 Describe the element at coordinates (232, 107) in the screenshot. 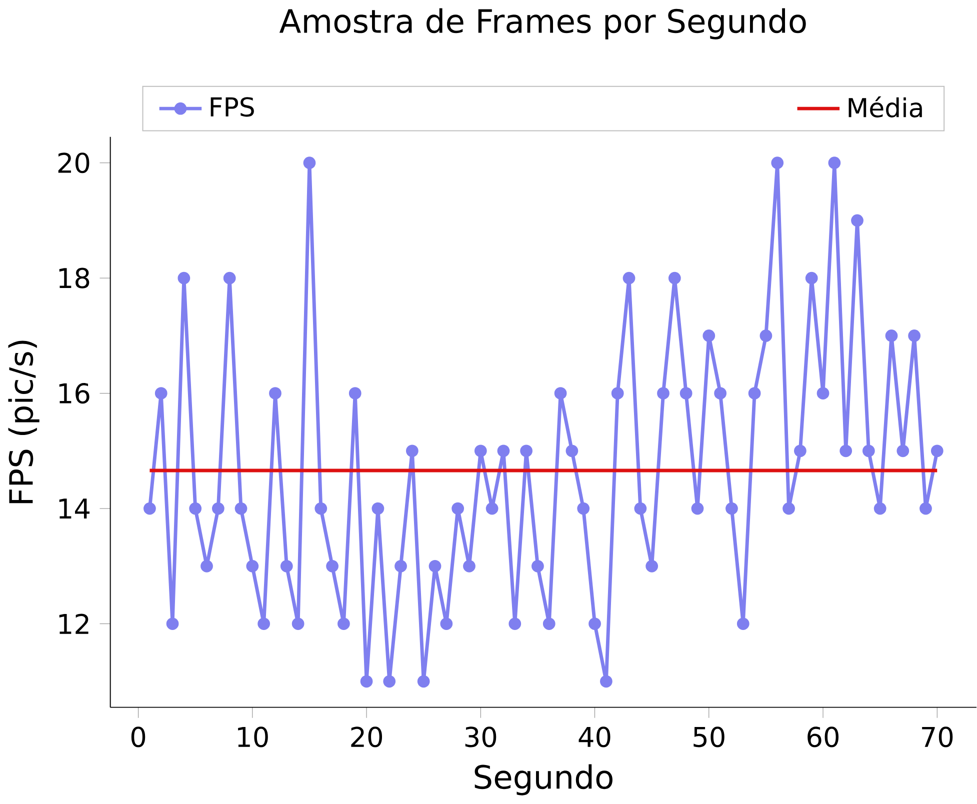

I see `legend-label: FPS` at that location.